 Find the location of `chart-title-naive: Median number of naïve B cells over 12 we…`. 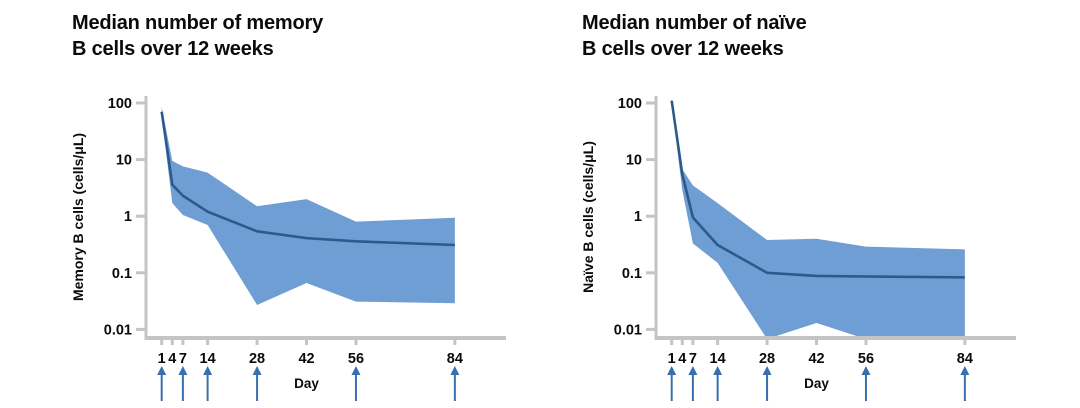

chart-title-naive: Median number of naïve B cells over 12 we… is located at coordinates (694, 36).